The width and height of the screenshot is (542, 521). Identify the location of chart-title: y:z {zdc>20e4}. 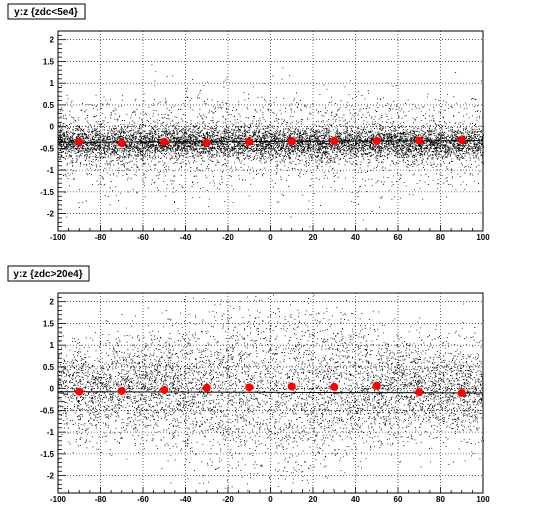
(47, 274).